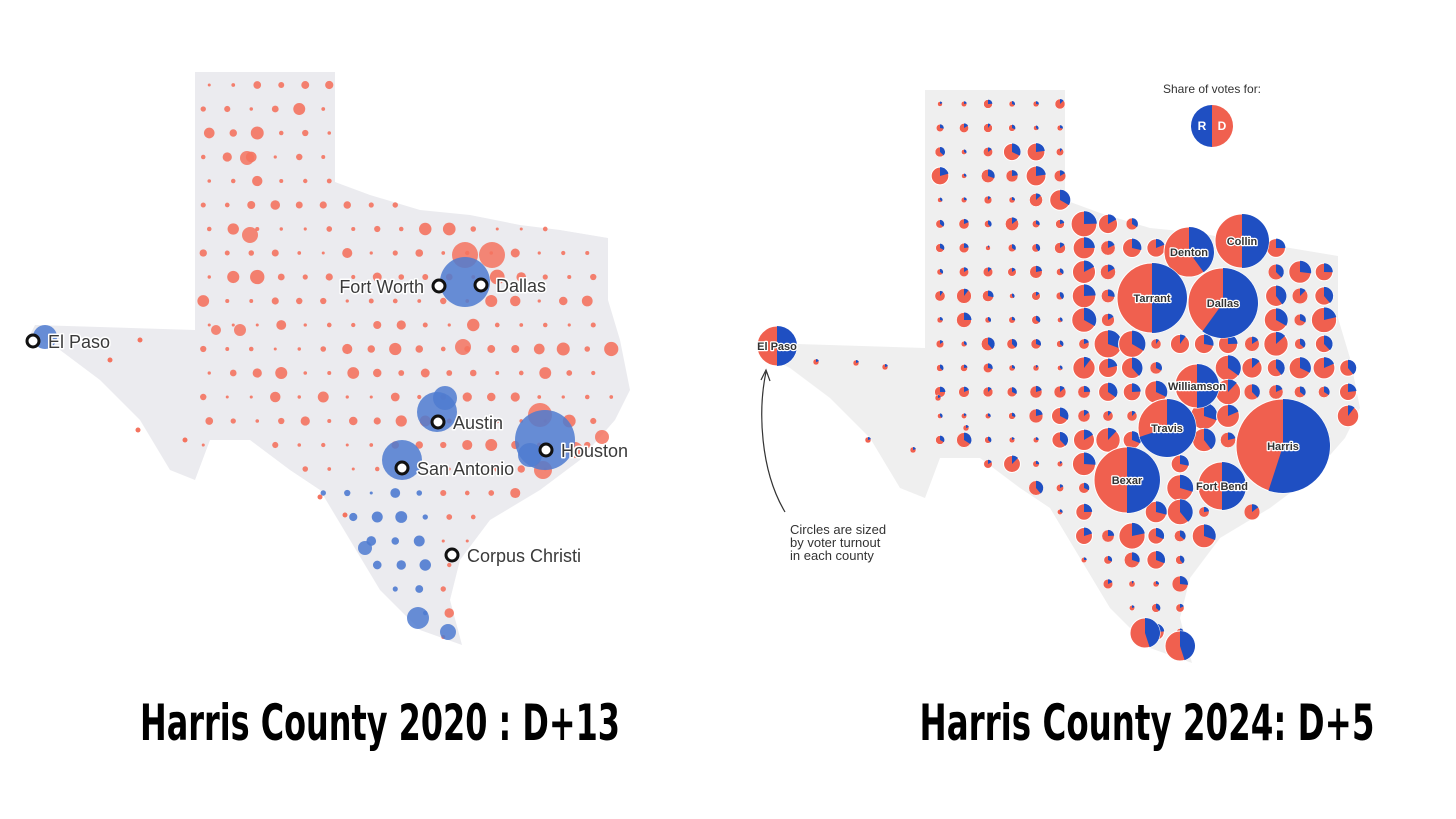  I want to click on county-label: Denton, so click(1189, 253).